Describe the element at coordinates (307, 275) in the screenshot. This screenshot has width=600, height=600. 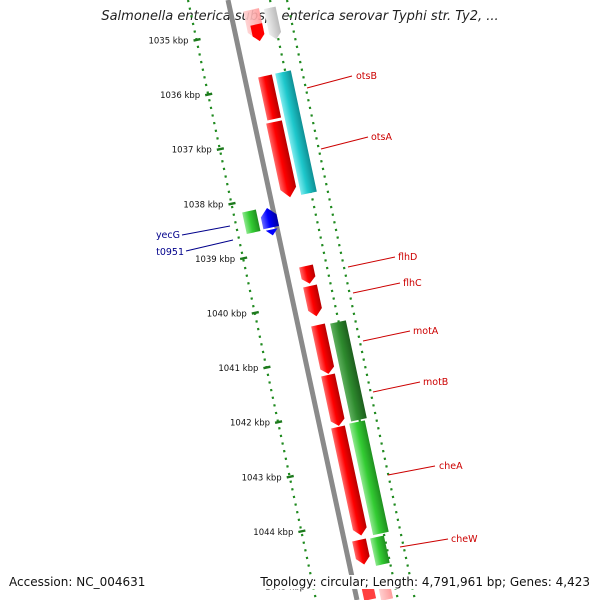
I see `gene-flhD` at that location.